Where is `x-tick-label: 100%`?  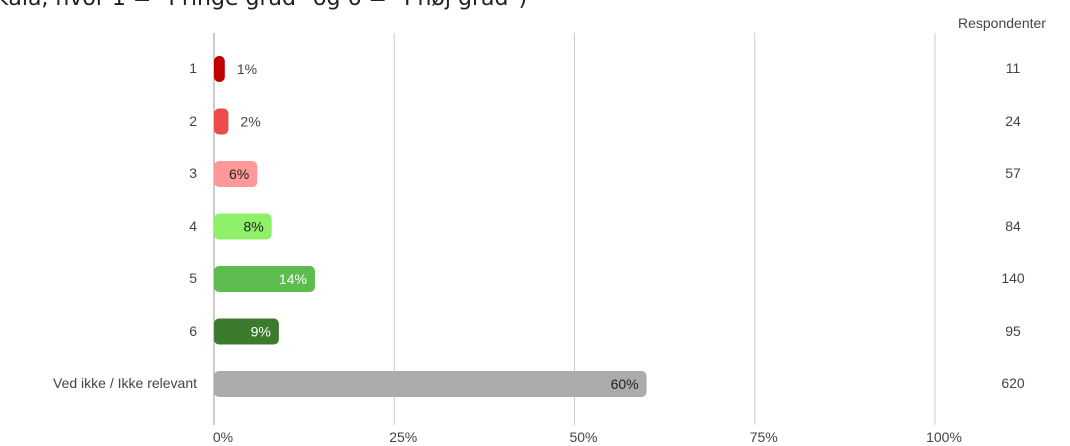 x-tick-label: 100% is located at coordinates (944, 437).